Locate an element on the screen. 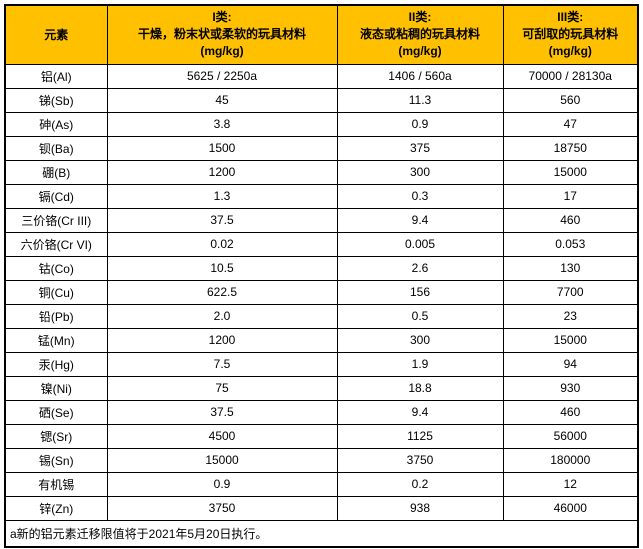 The width and height of the screenshot is (643, 549). category-2-subtitle: 液态或粘稠的玩具材料 is located at coordinates (419, 34).